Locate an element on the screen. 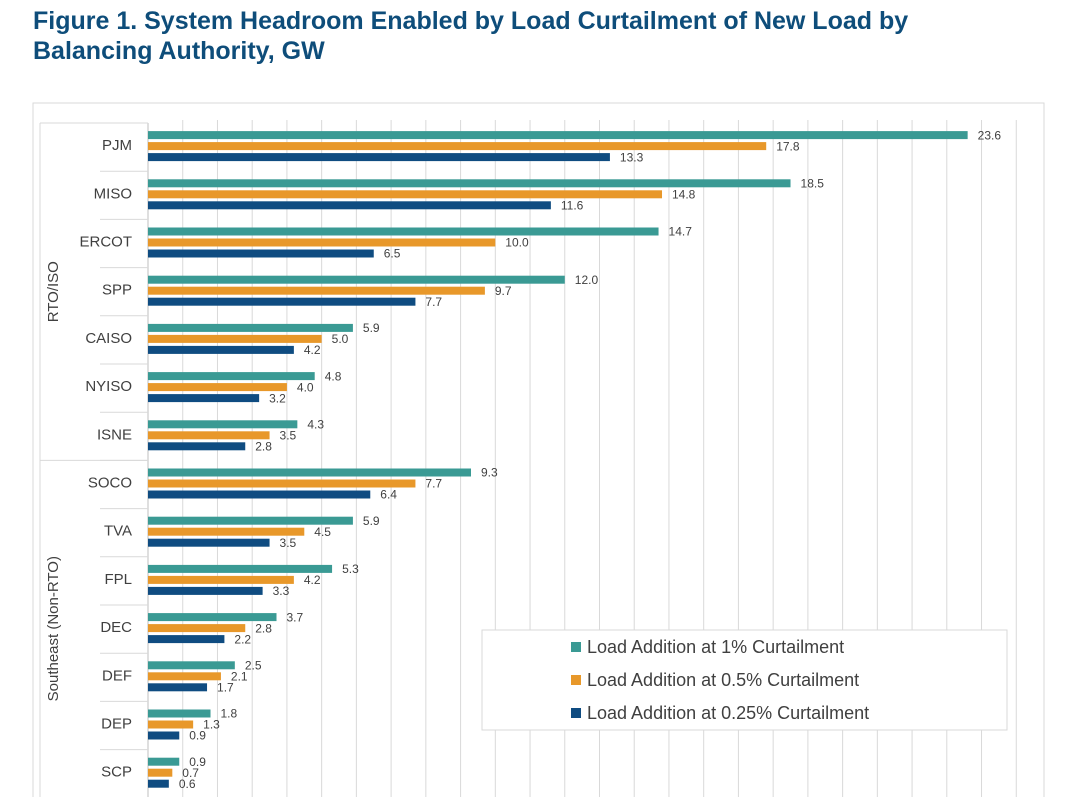  category-label: TVA is located at coordinates (118, 531).